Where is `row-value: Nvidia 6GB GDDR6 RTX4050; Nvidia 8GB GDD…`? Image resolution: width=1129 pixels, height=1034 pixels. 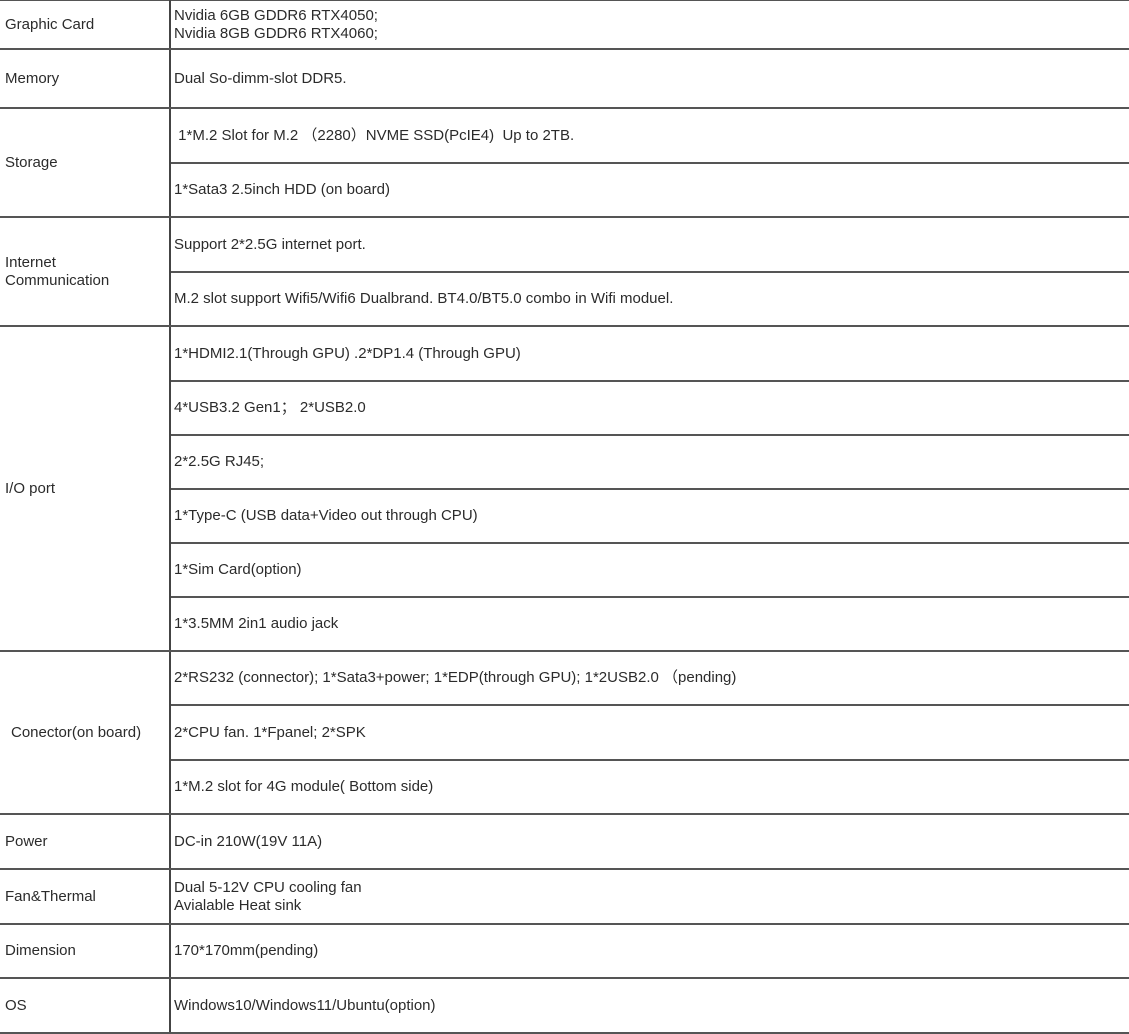
row-value: Nvidia 6GB GDDR6 RTX4050; Nvidia 8GB GDD… is located at coordinates (649, 25).